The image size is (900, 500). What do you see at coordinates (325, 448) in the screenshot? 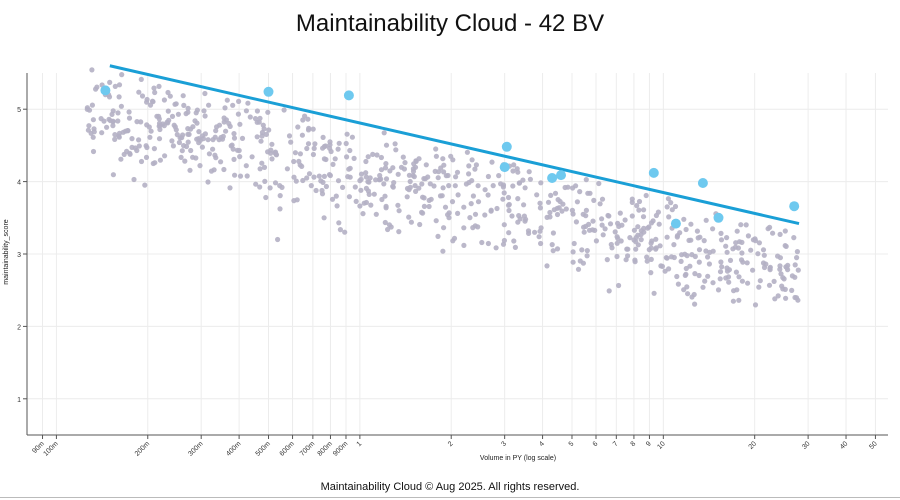
I see `x-tick-label: 800m` at bounding box center [325, 448].